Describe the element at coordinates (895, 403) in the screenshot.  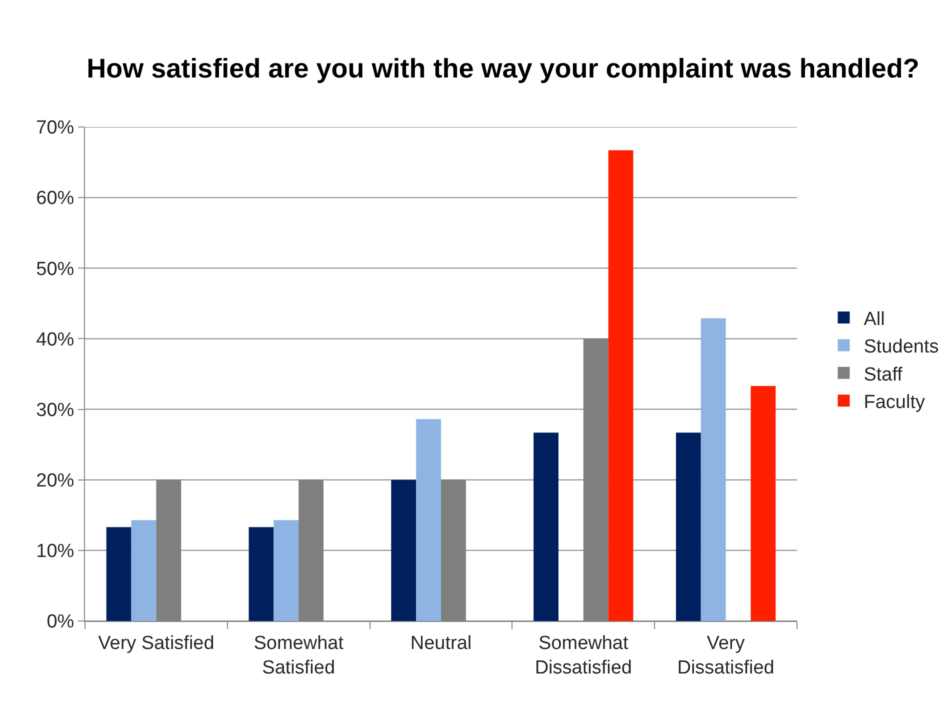
I see `legend-label: Faculty` at that location.